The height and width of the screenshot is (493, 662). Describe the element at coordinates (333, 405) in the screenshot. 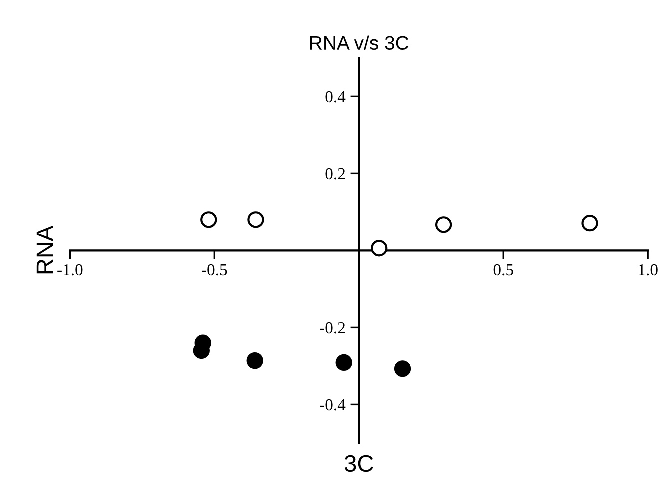

I see `y-tick-label: -0.4` at that location.